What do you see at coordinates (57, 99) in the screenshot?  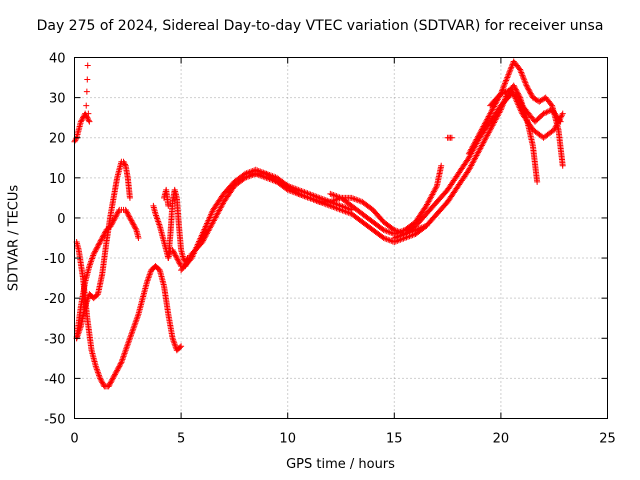 I see `y-tick-label: 30` at bounding box center [57, 99].